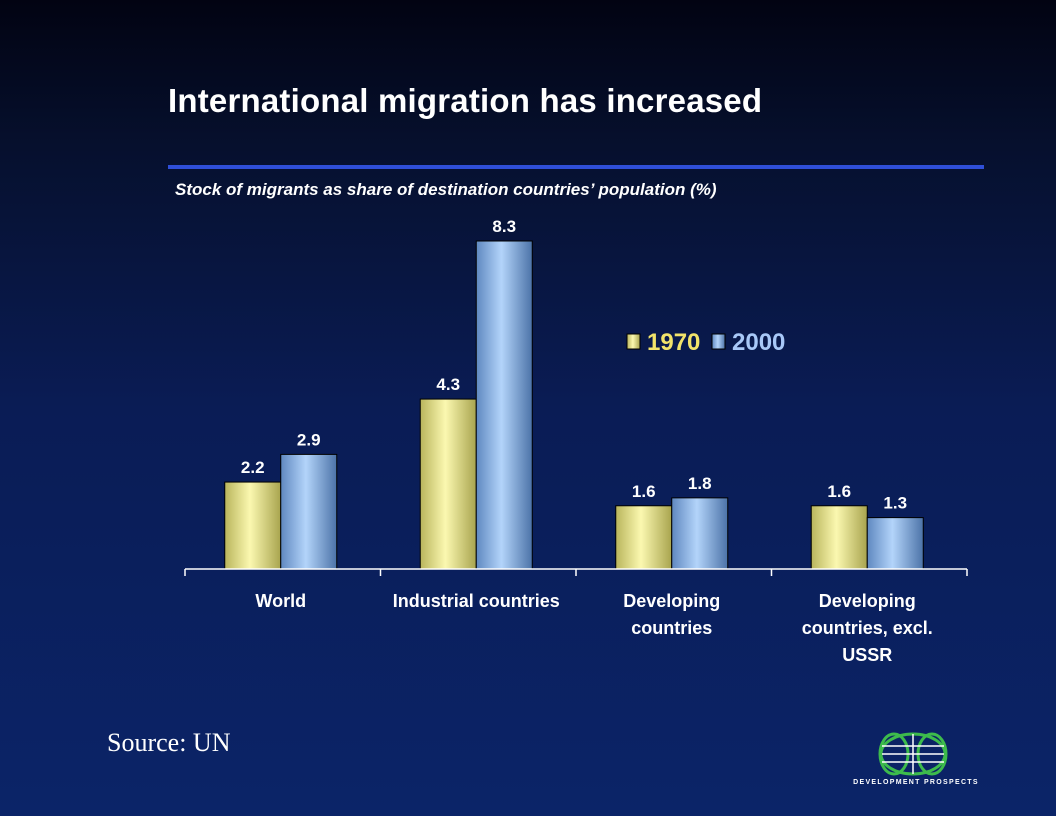  I want to click on category-label-3-1: countries, excl., so click(867, 628).